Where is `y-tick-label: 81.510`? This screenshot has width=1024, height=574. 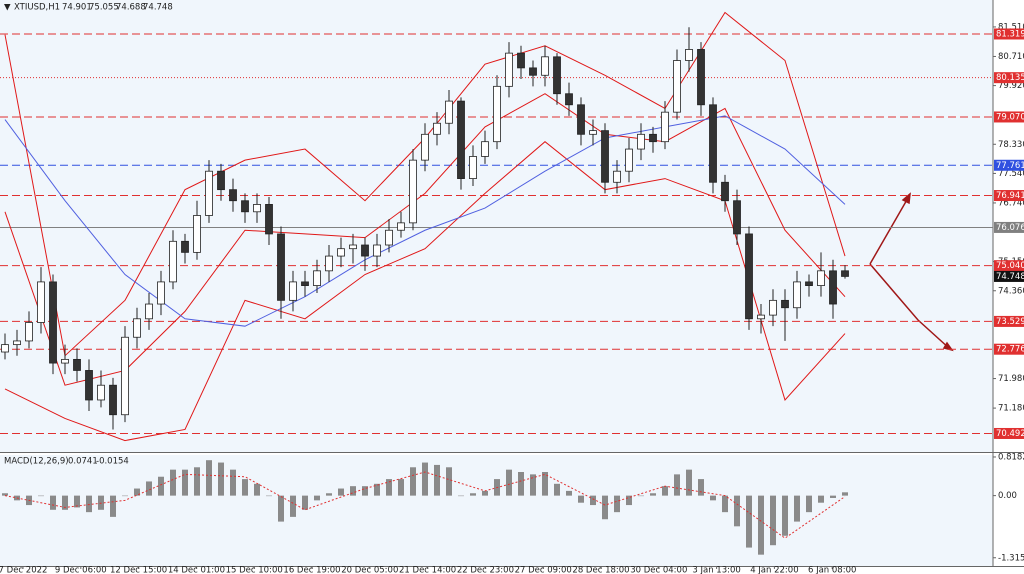 y-tick-label: 81.510 is located at coordinates (1011, 27).